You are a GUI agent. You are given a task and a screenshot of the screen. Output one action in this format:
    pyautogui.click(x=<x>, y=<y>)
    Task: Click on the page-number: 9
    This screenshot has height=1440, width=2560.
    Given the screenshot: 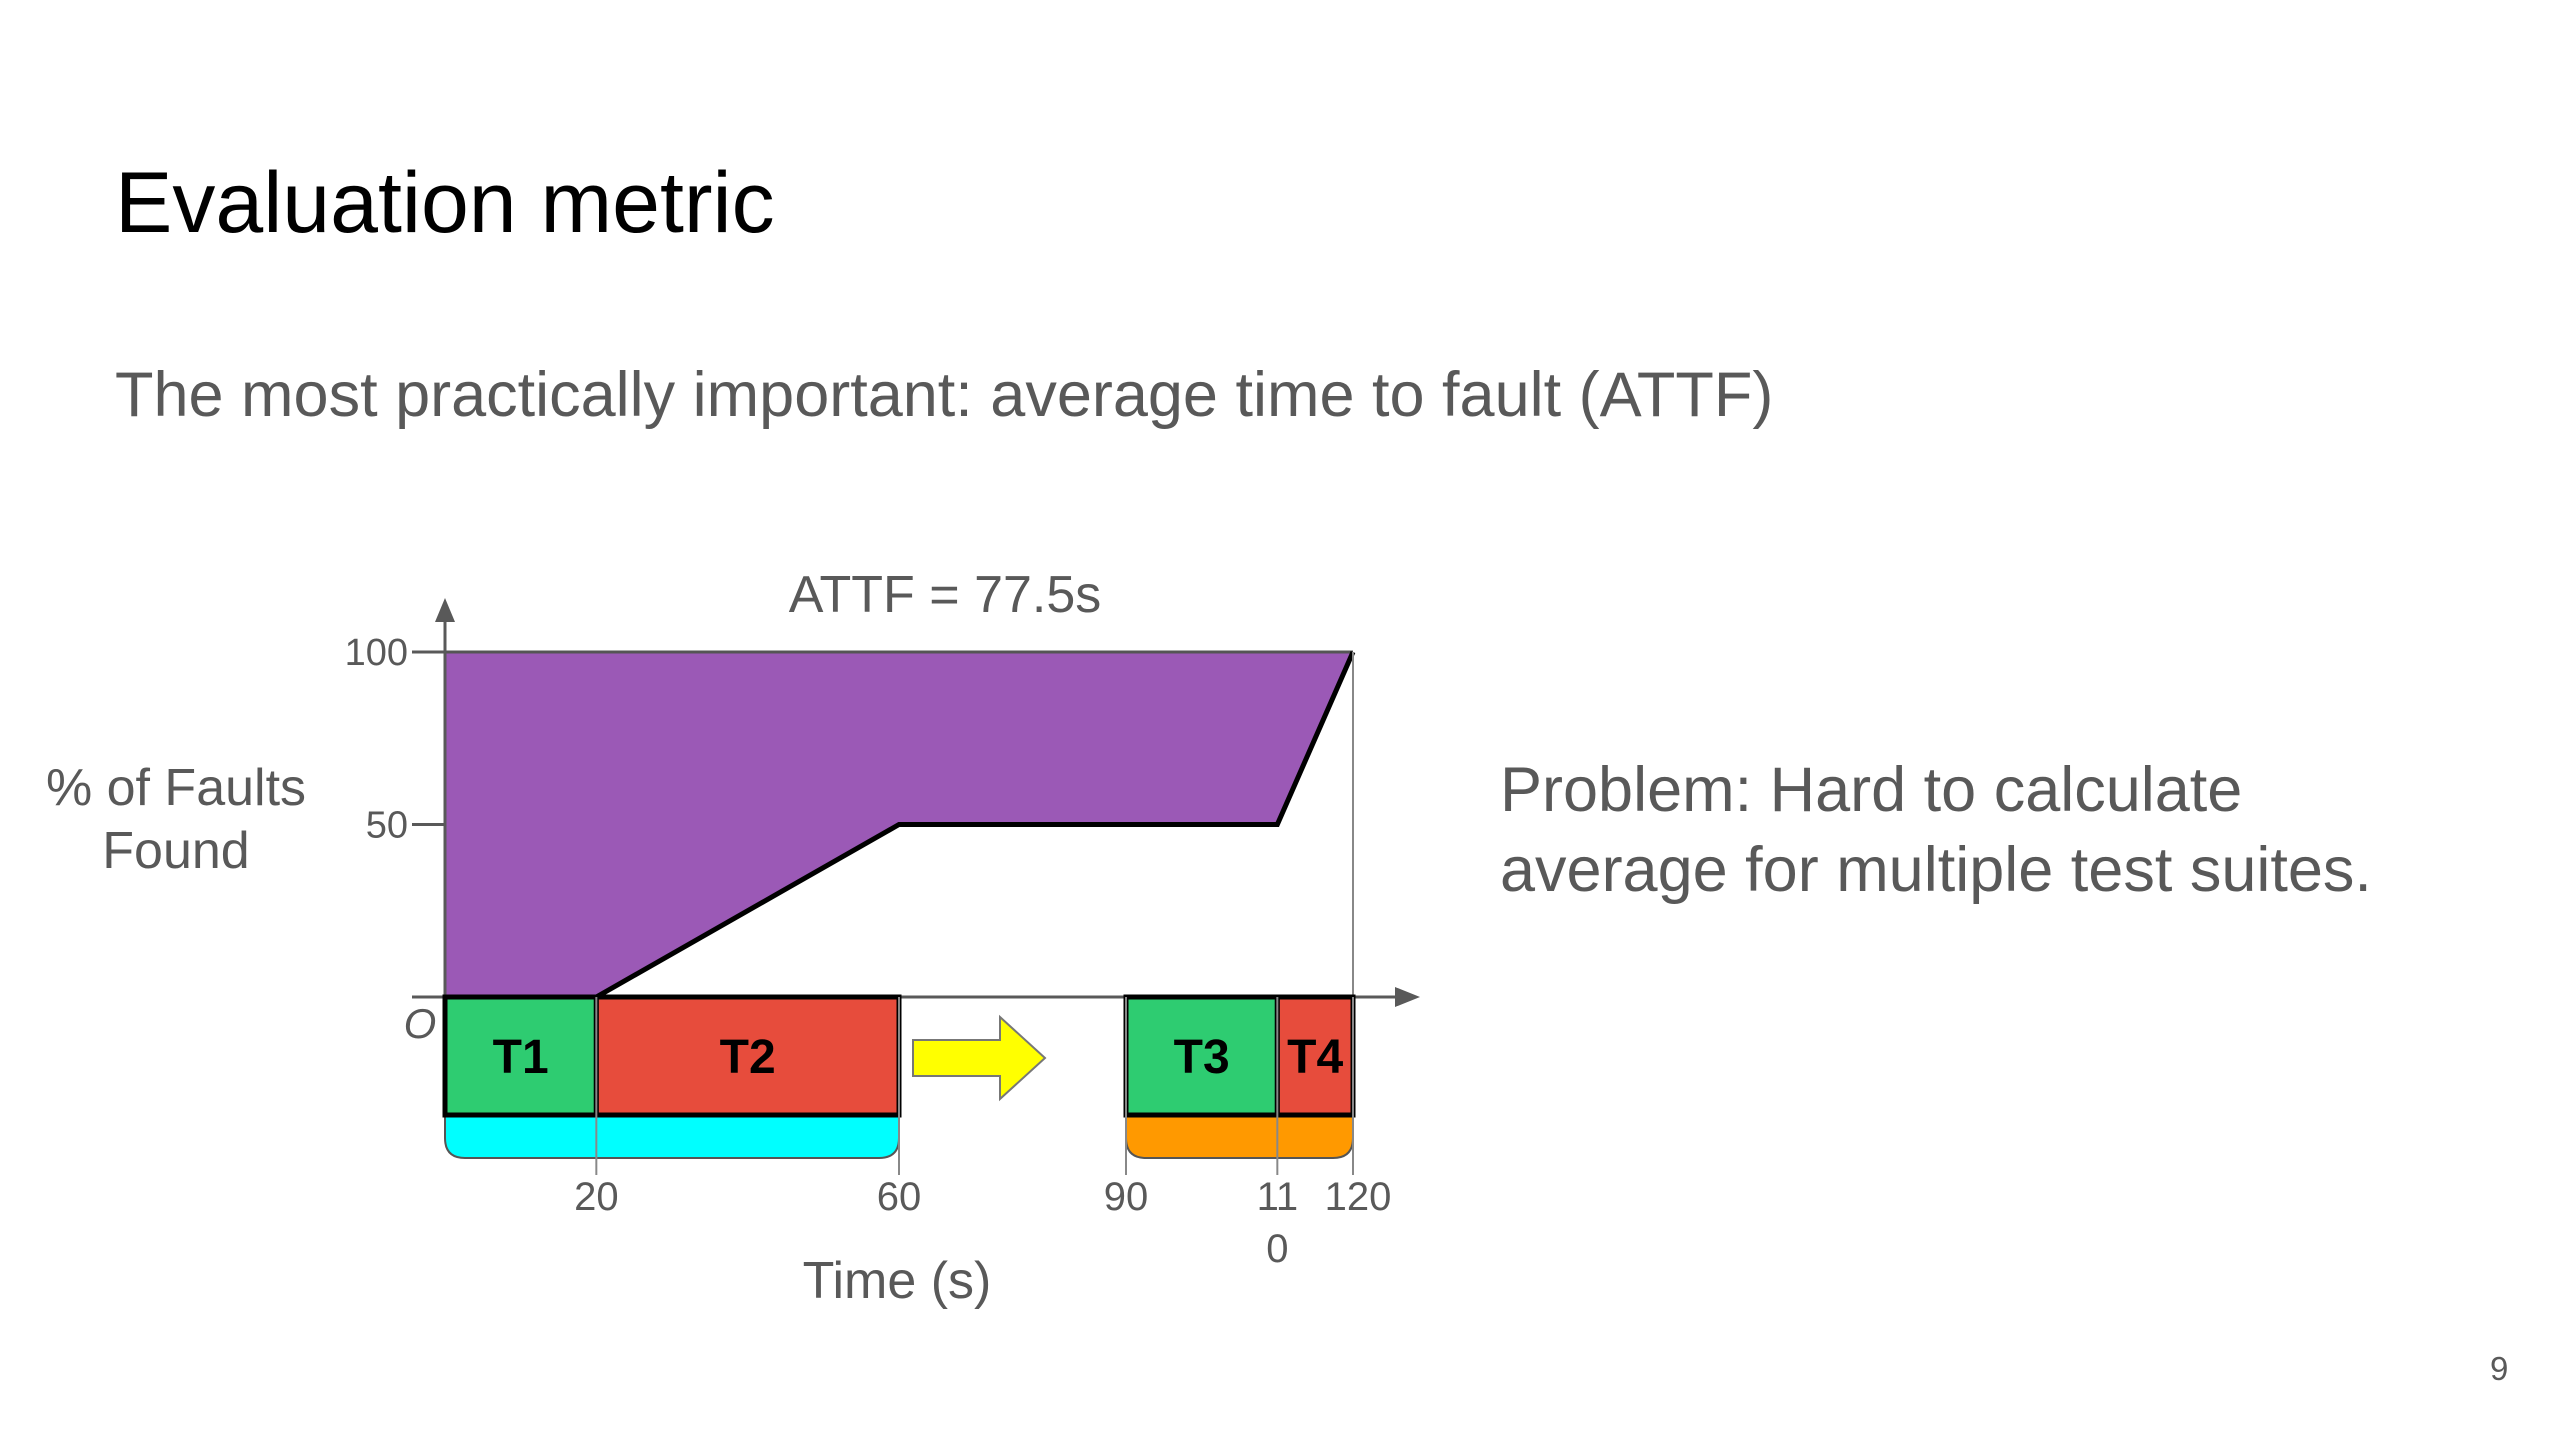 What is the action you would take?
    pyautogui.click(x=2499, y=1368)
    